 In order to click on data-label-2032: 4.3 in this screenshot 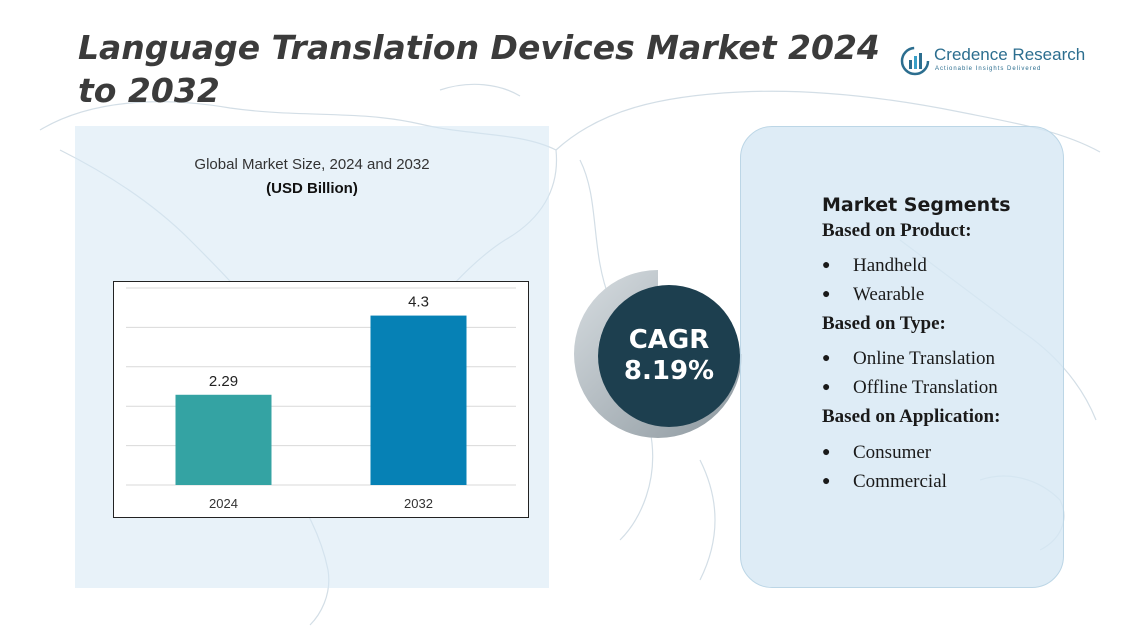, I will do `click(418, 302)`.